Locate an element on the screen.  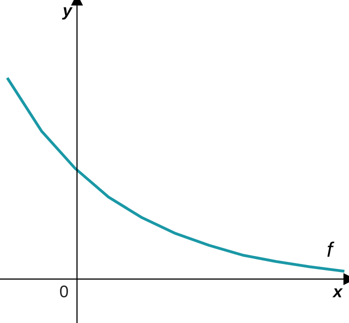
x-axis-title: x is located at coordinates (337, 293).